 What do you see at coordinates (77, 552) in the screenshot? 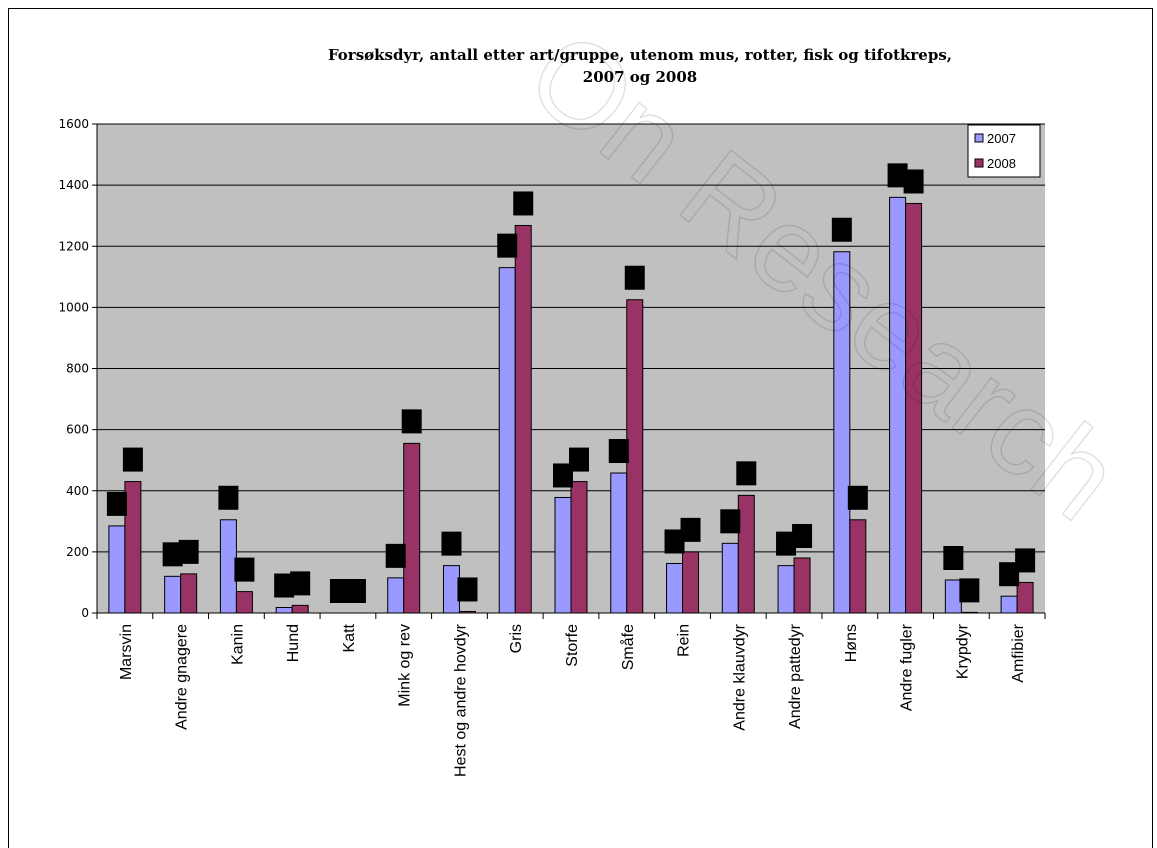
I see `y-tick-label: 200` at bounding box center [77, 552].